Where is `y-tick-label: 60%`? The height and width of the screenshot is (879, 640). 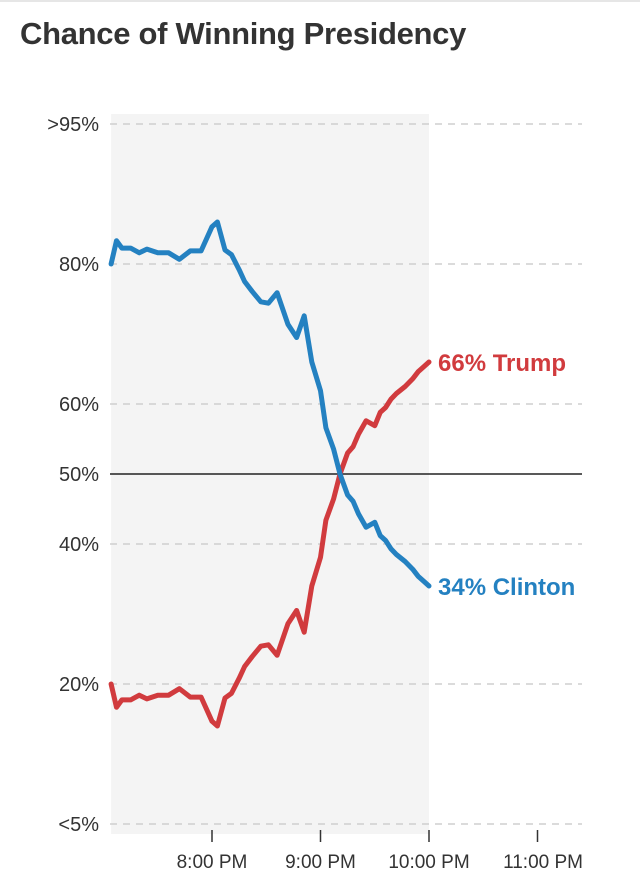
y-tick-label: 60% is located at coordinates (79, 405).